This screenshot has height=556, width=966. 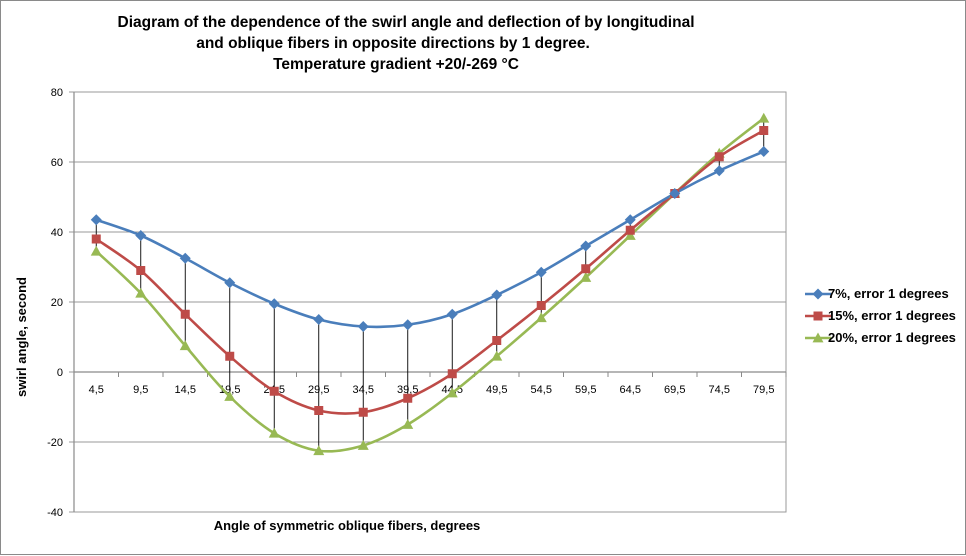 What do you see at coordinates (818, 294) in the screenshot?
I see `legend-diamond-marker` at bounding box center [818, 294].